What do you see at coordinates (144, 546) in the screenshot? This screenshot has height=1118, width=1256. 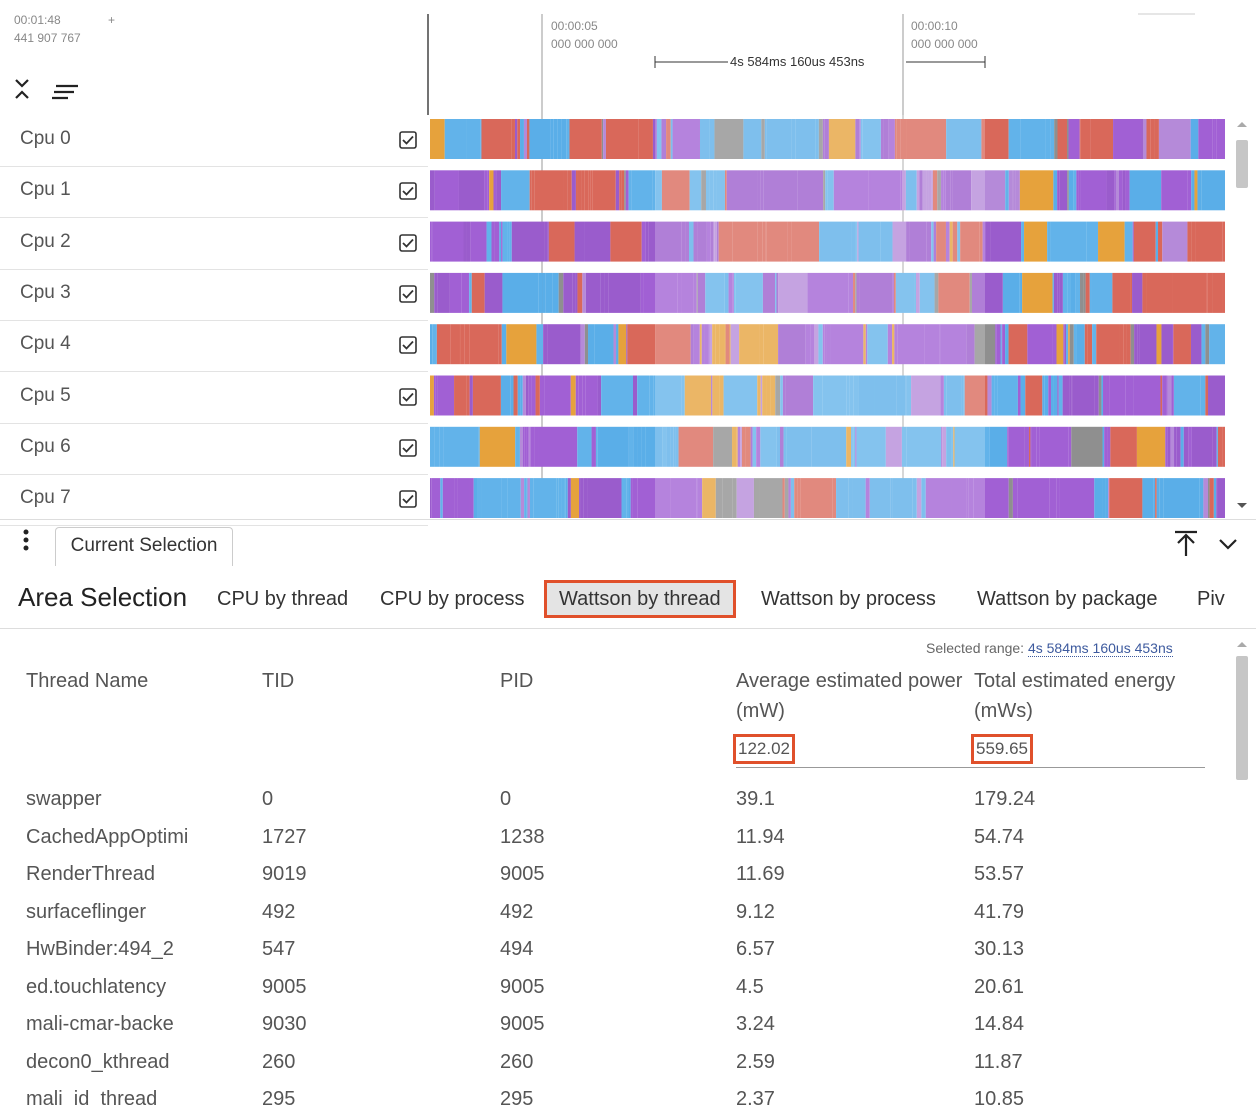 I see `tab: Current Selection` at bounding box center [144, 546].